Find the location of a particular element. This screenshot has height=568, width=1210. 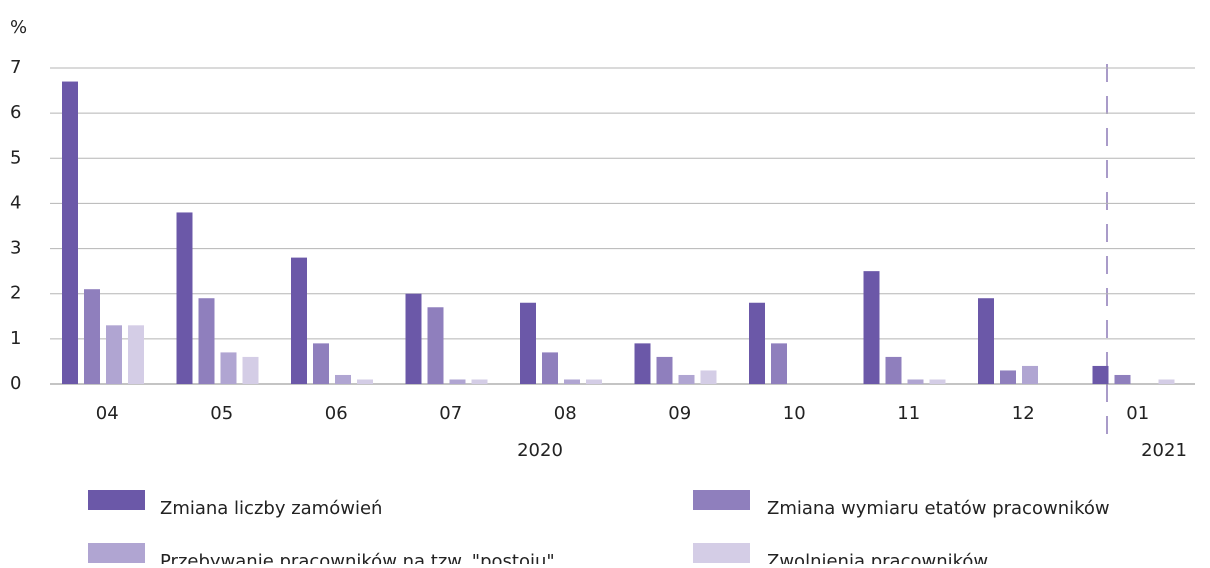

x-tick-label: 05 is located at coordinates (221, 413).